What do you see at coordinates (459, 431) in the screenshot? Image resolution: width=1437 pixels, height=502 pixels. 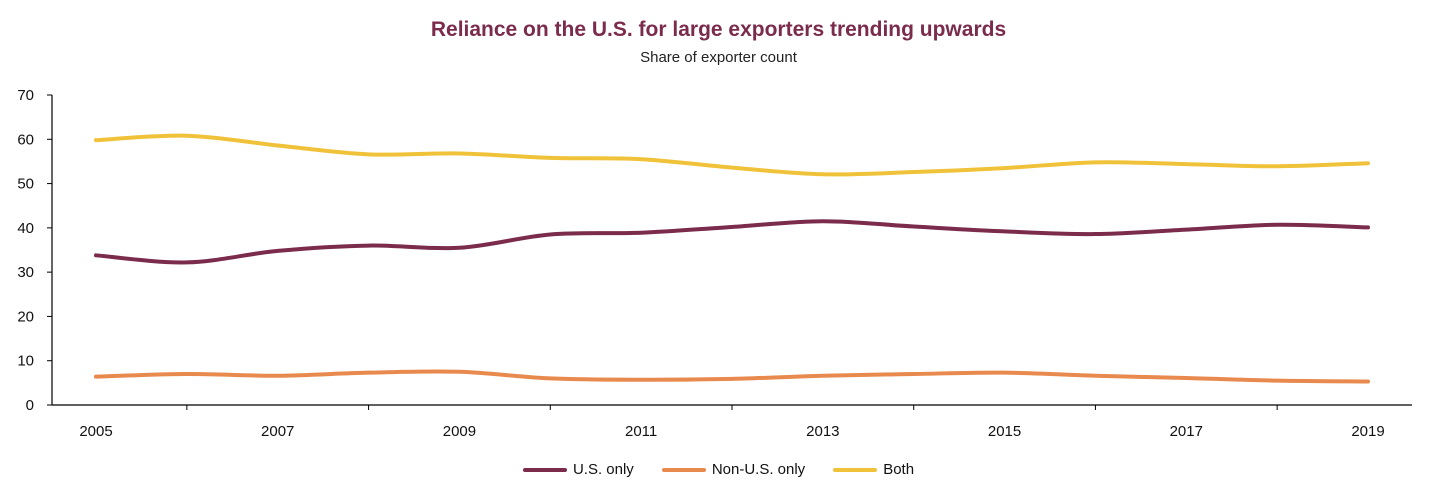 I see `x-tick-label: 2009` at bounding box center [459, 431].